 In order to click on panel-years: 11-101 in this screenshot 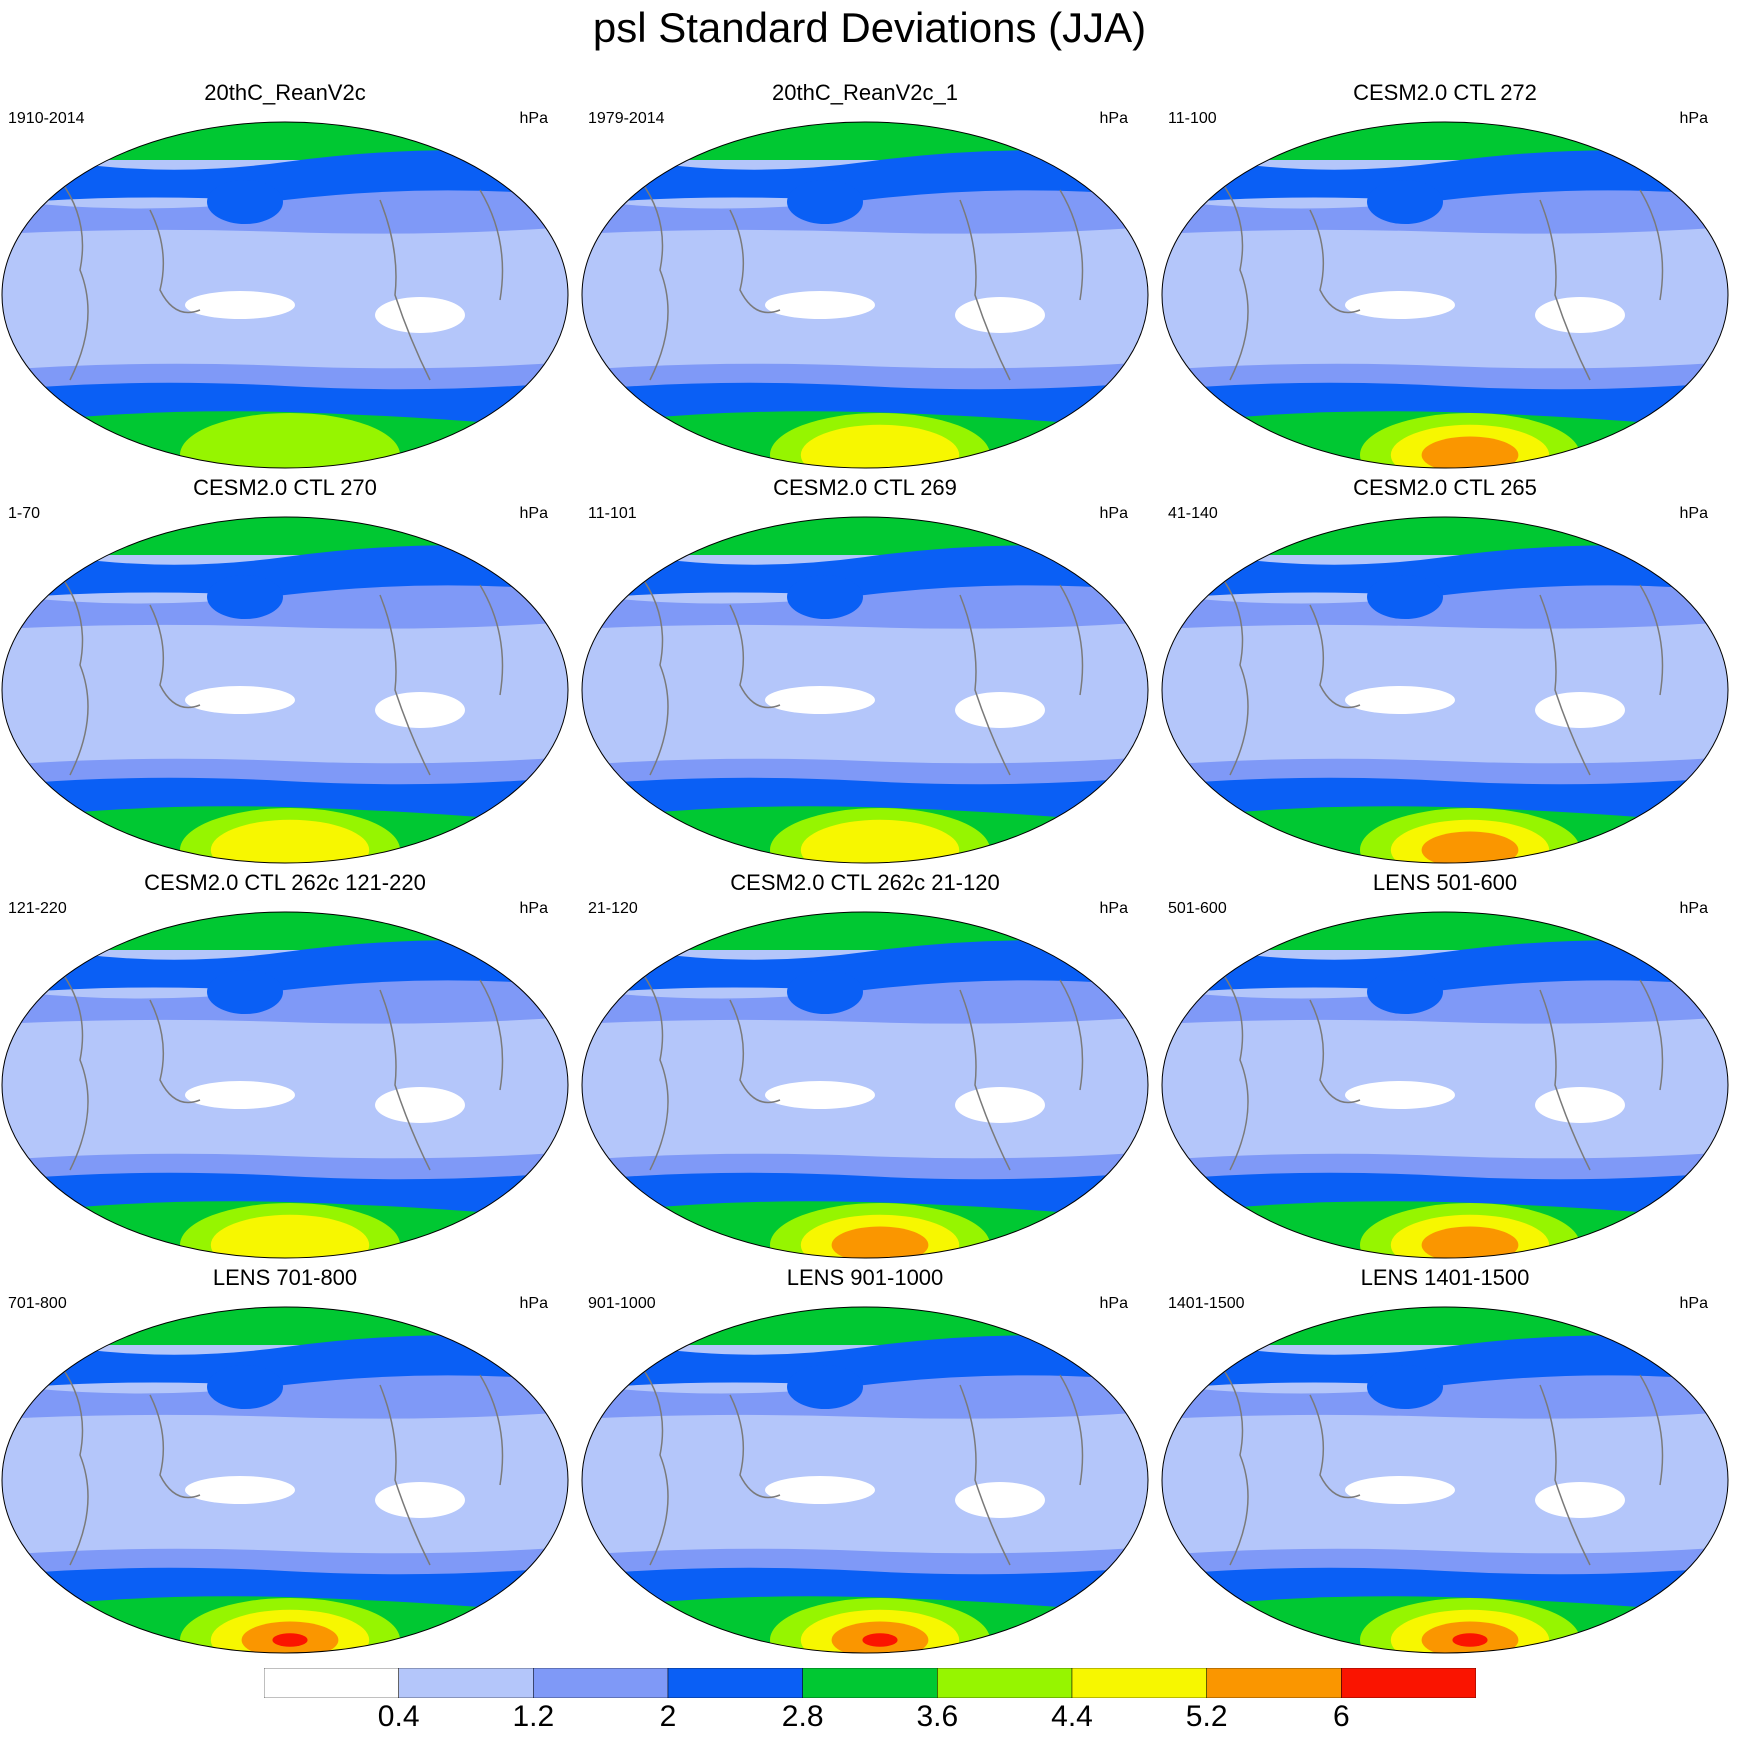, I will do `click(612, 513)`.